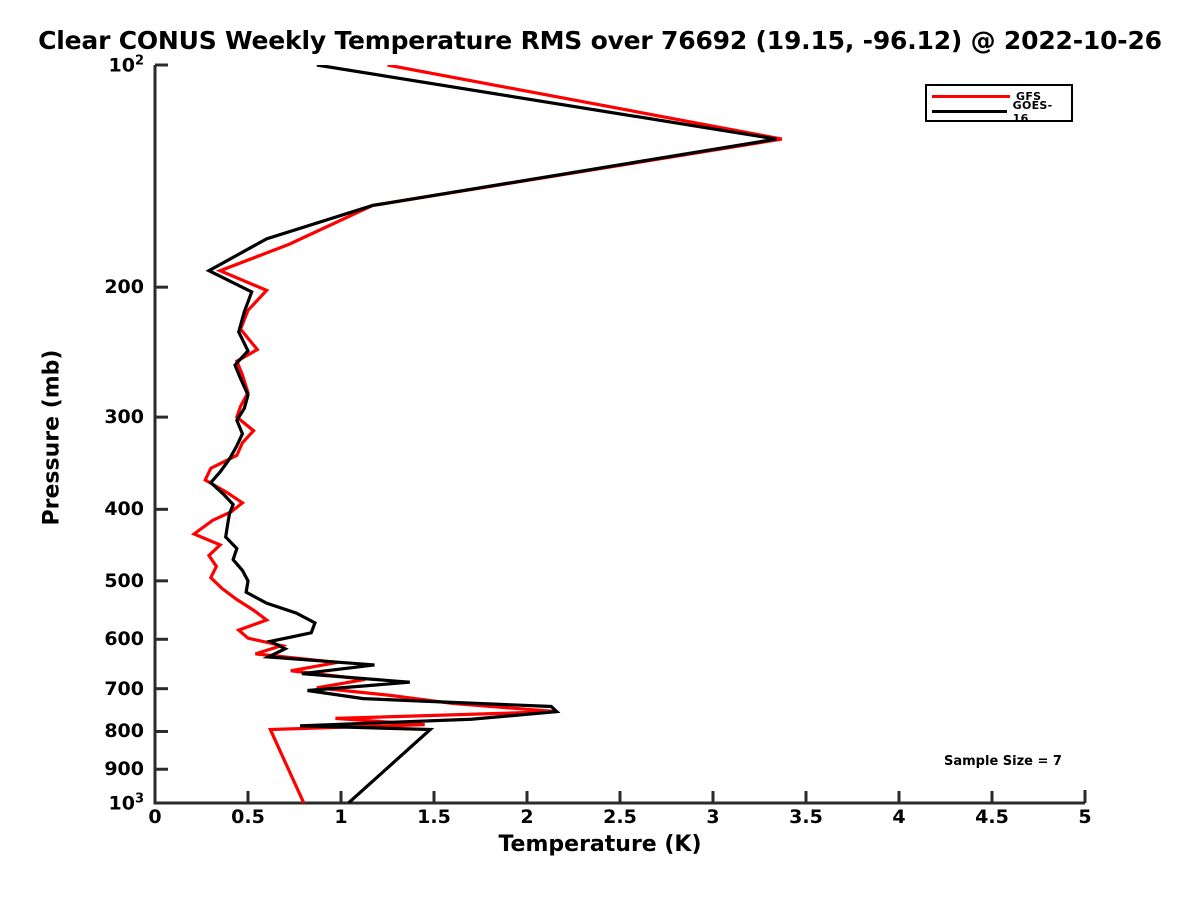  I want to click on chart-legend: GFS GOES-16, so click(999, 104).